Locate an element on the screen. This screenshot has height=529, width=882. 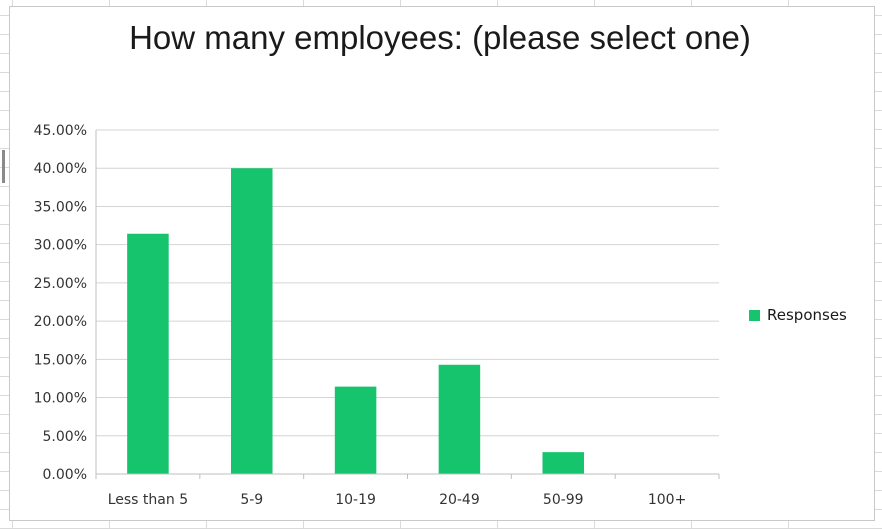
y-tick-label: 40.00% is located at coordinates (60, 169).